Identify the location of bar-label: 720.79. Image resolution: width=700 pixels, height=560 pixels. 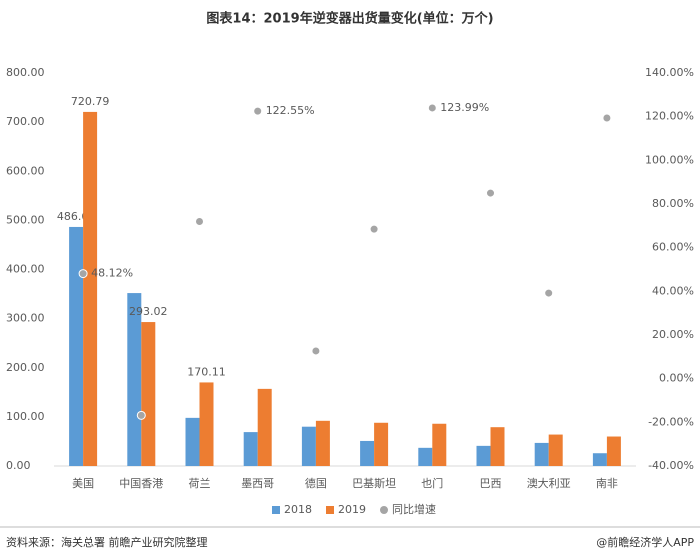
(90, 101).